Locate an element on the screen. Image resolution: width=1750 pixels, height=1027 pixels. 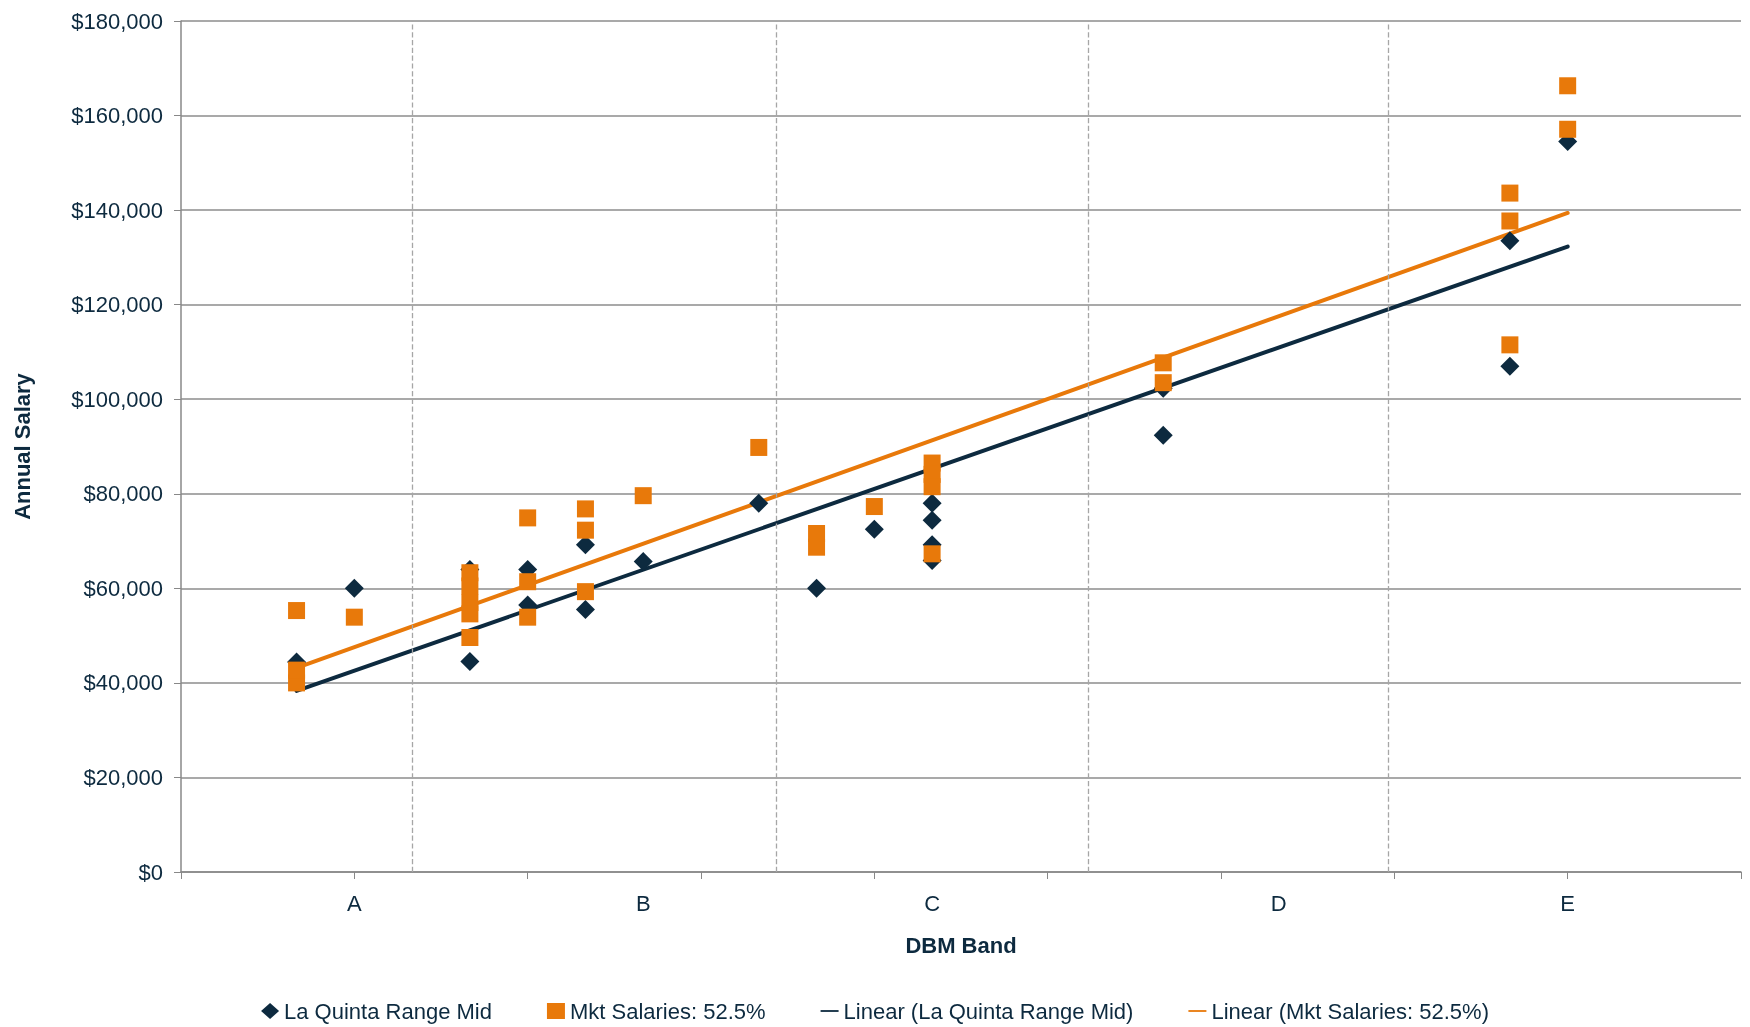
x-tick-label: C is located at coordinates (932, 903).